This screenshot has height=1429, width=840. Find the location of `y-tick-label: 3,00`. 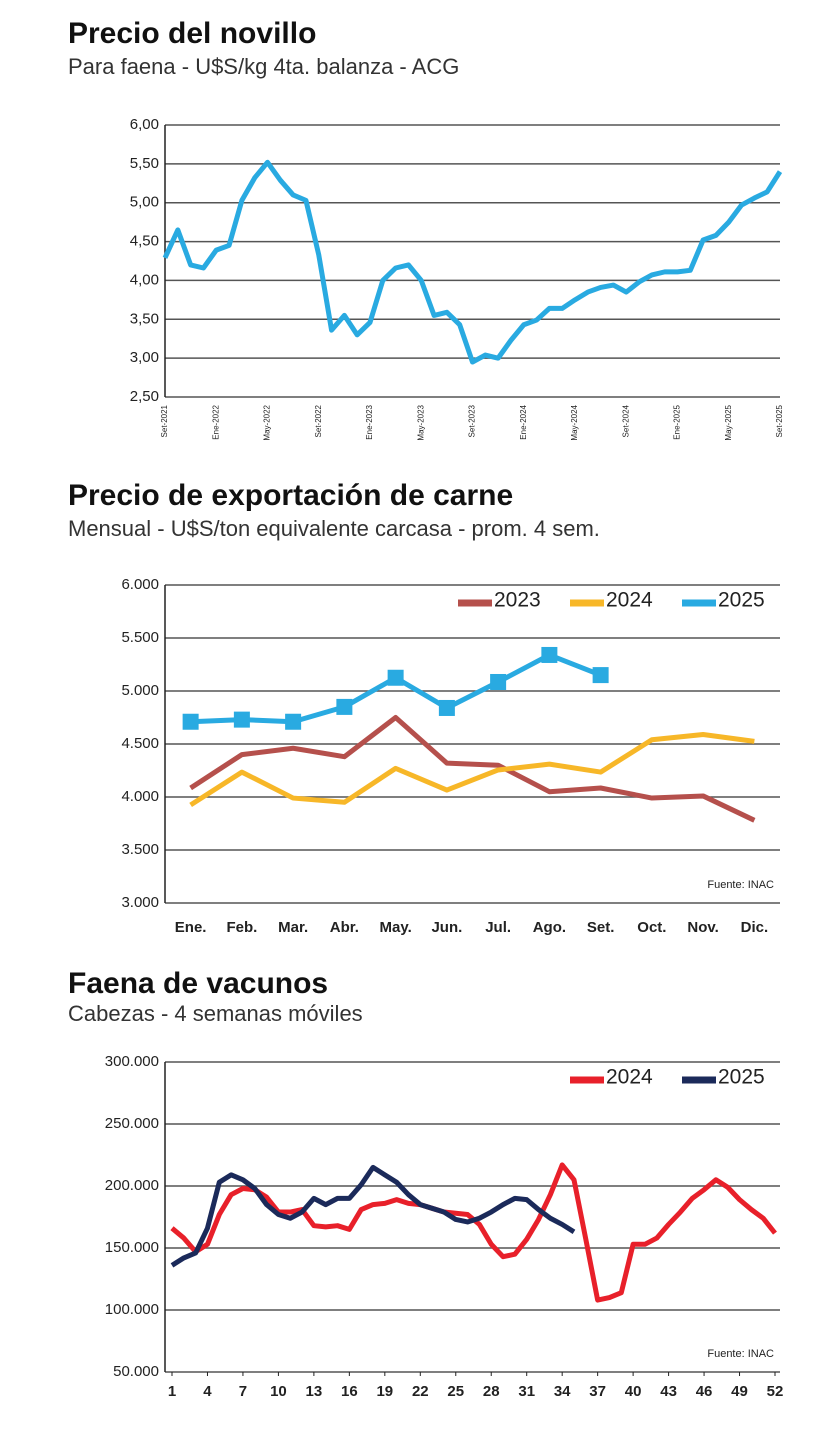

y-tick-label: 3,00 is located at coordinates (144, 357).